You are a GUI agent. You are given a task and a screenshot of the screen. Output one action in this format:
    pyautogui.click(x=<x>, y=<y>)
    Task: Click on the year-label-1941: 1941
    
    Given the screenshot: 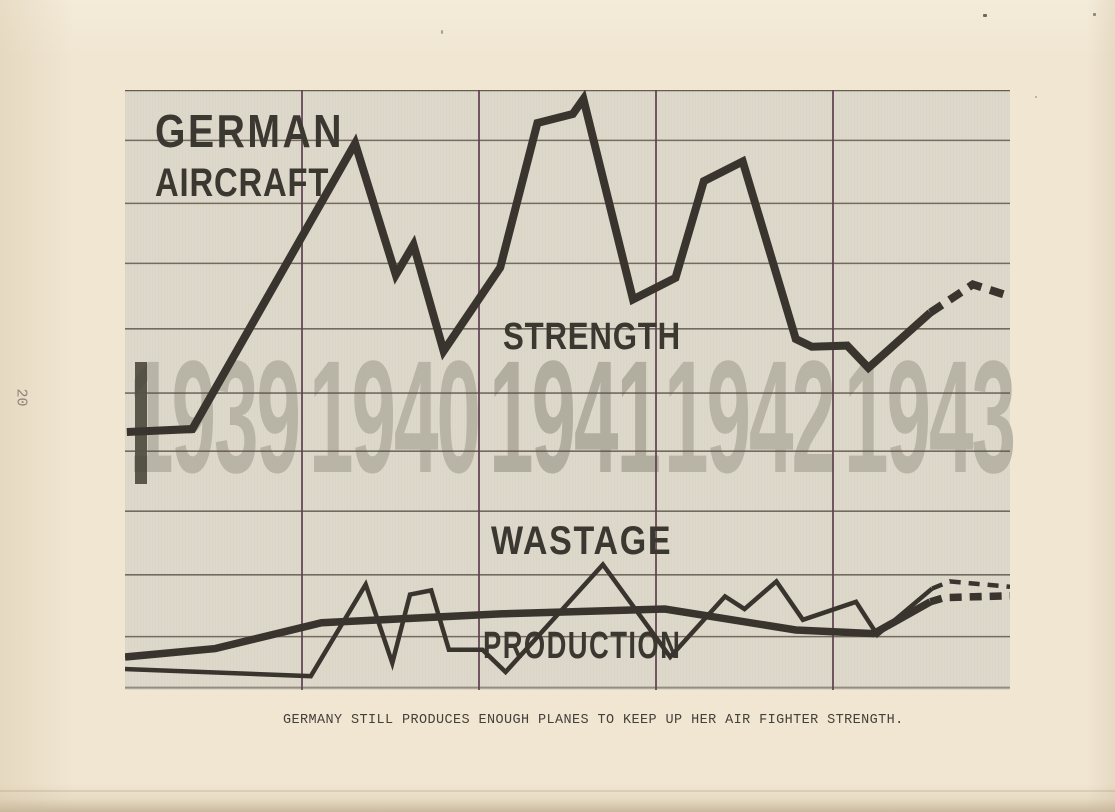 What is the action you would take?
    pyautogui.click(x=575, y=416)
    